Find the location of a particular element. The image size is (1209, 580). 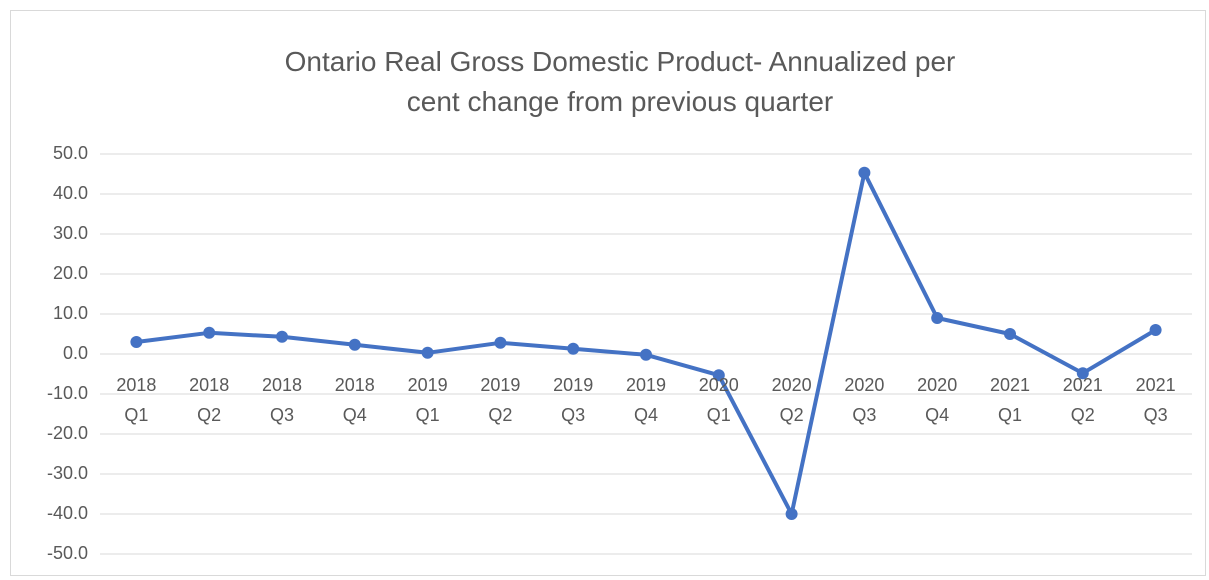

x-tick-label: 2019 Q1 is located at coordinates (427, 400).